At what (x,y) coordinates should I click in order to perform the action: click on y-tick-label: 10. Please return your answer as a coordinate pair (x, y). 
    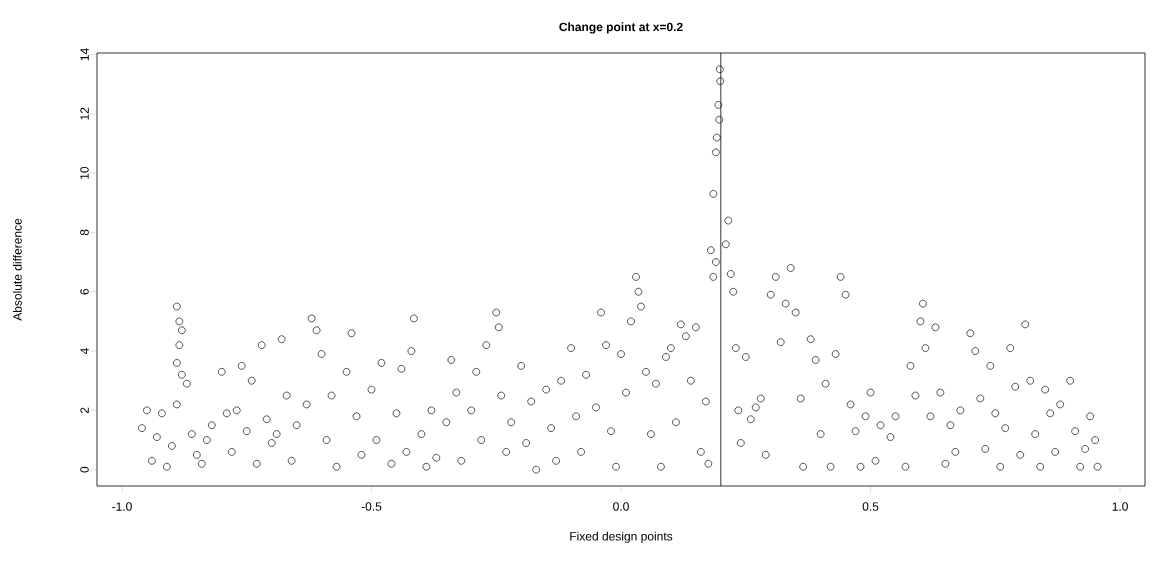
    Looking at the image, I should click on (84, 172).